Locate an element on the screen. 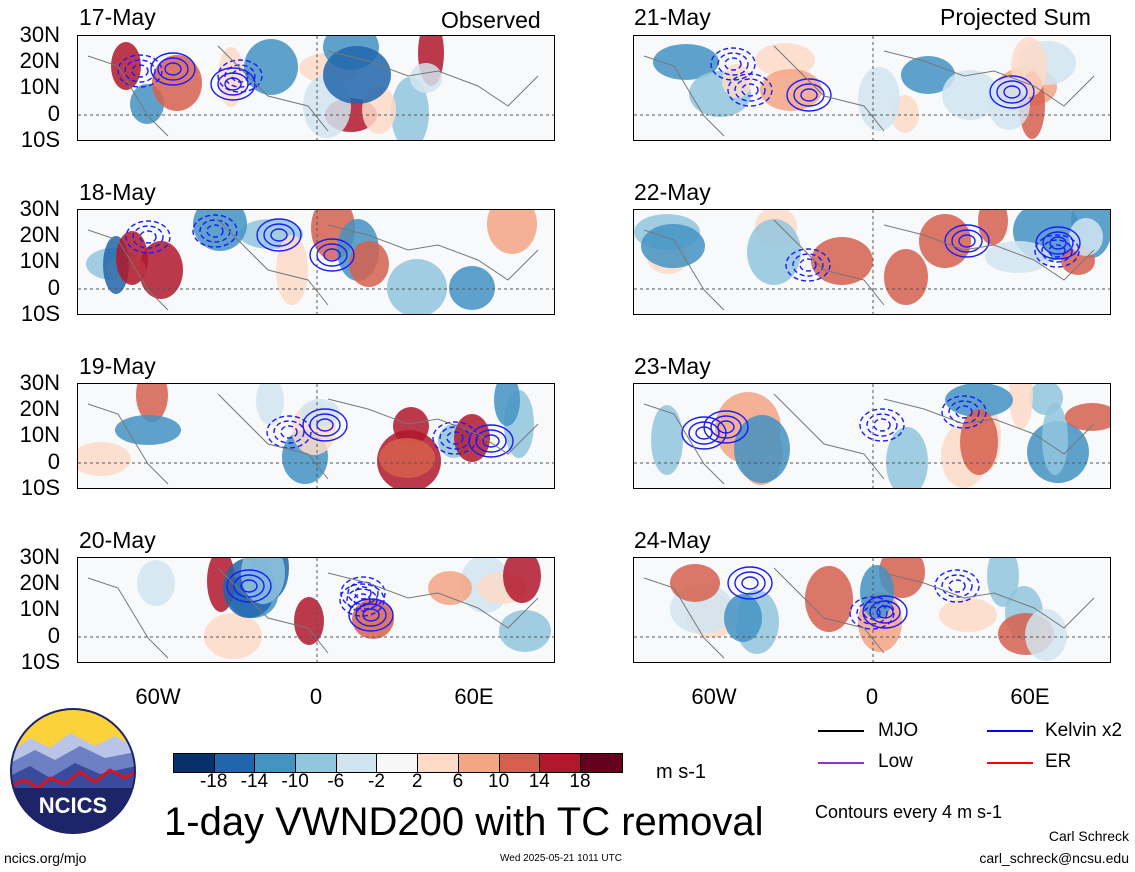  footer-url: ncics.org/mjo is located at coordinates (45, 858).